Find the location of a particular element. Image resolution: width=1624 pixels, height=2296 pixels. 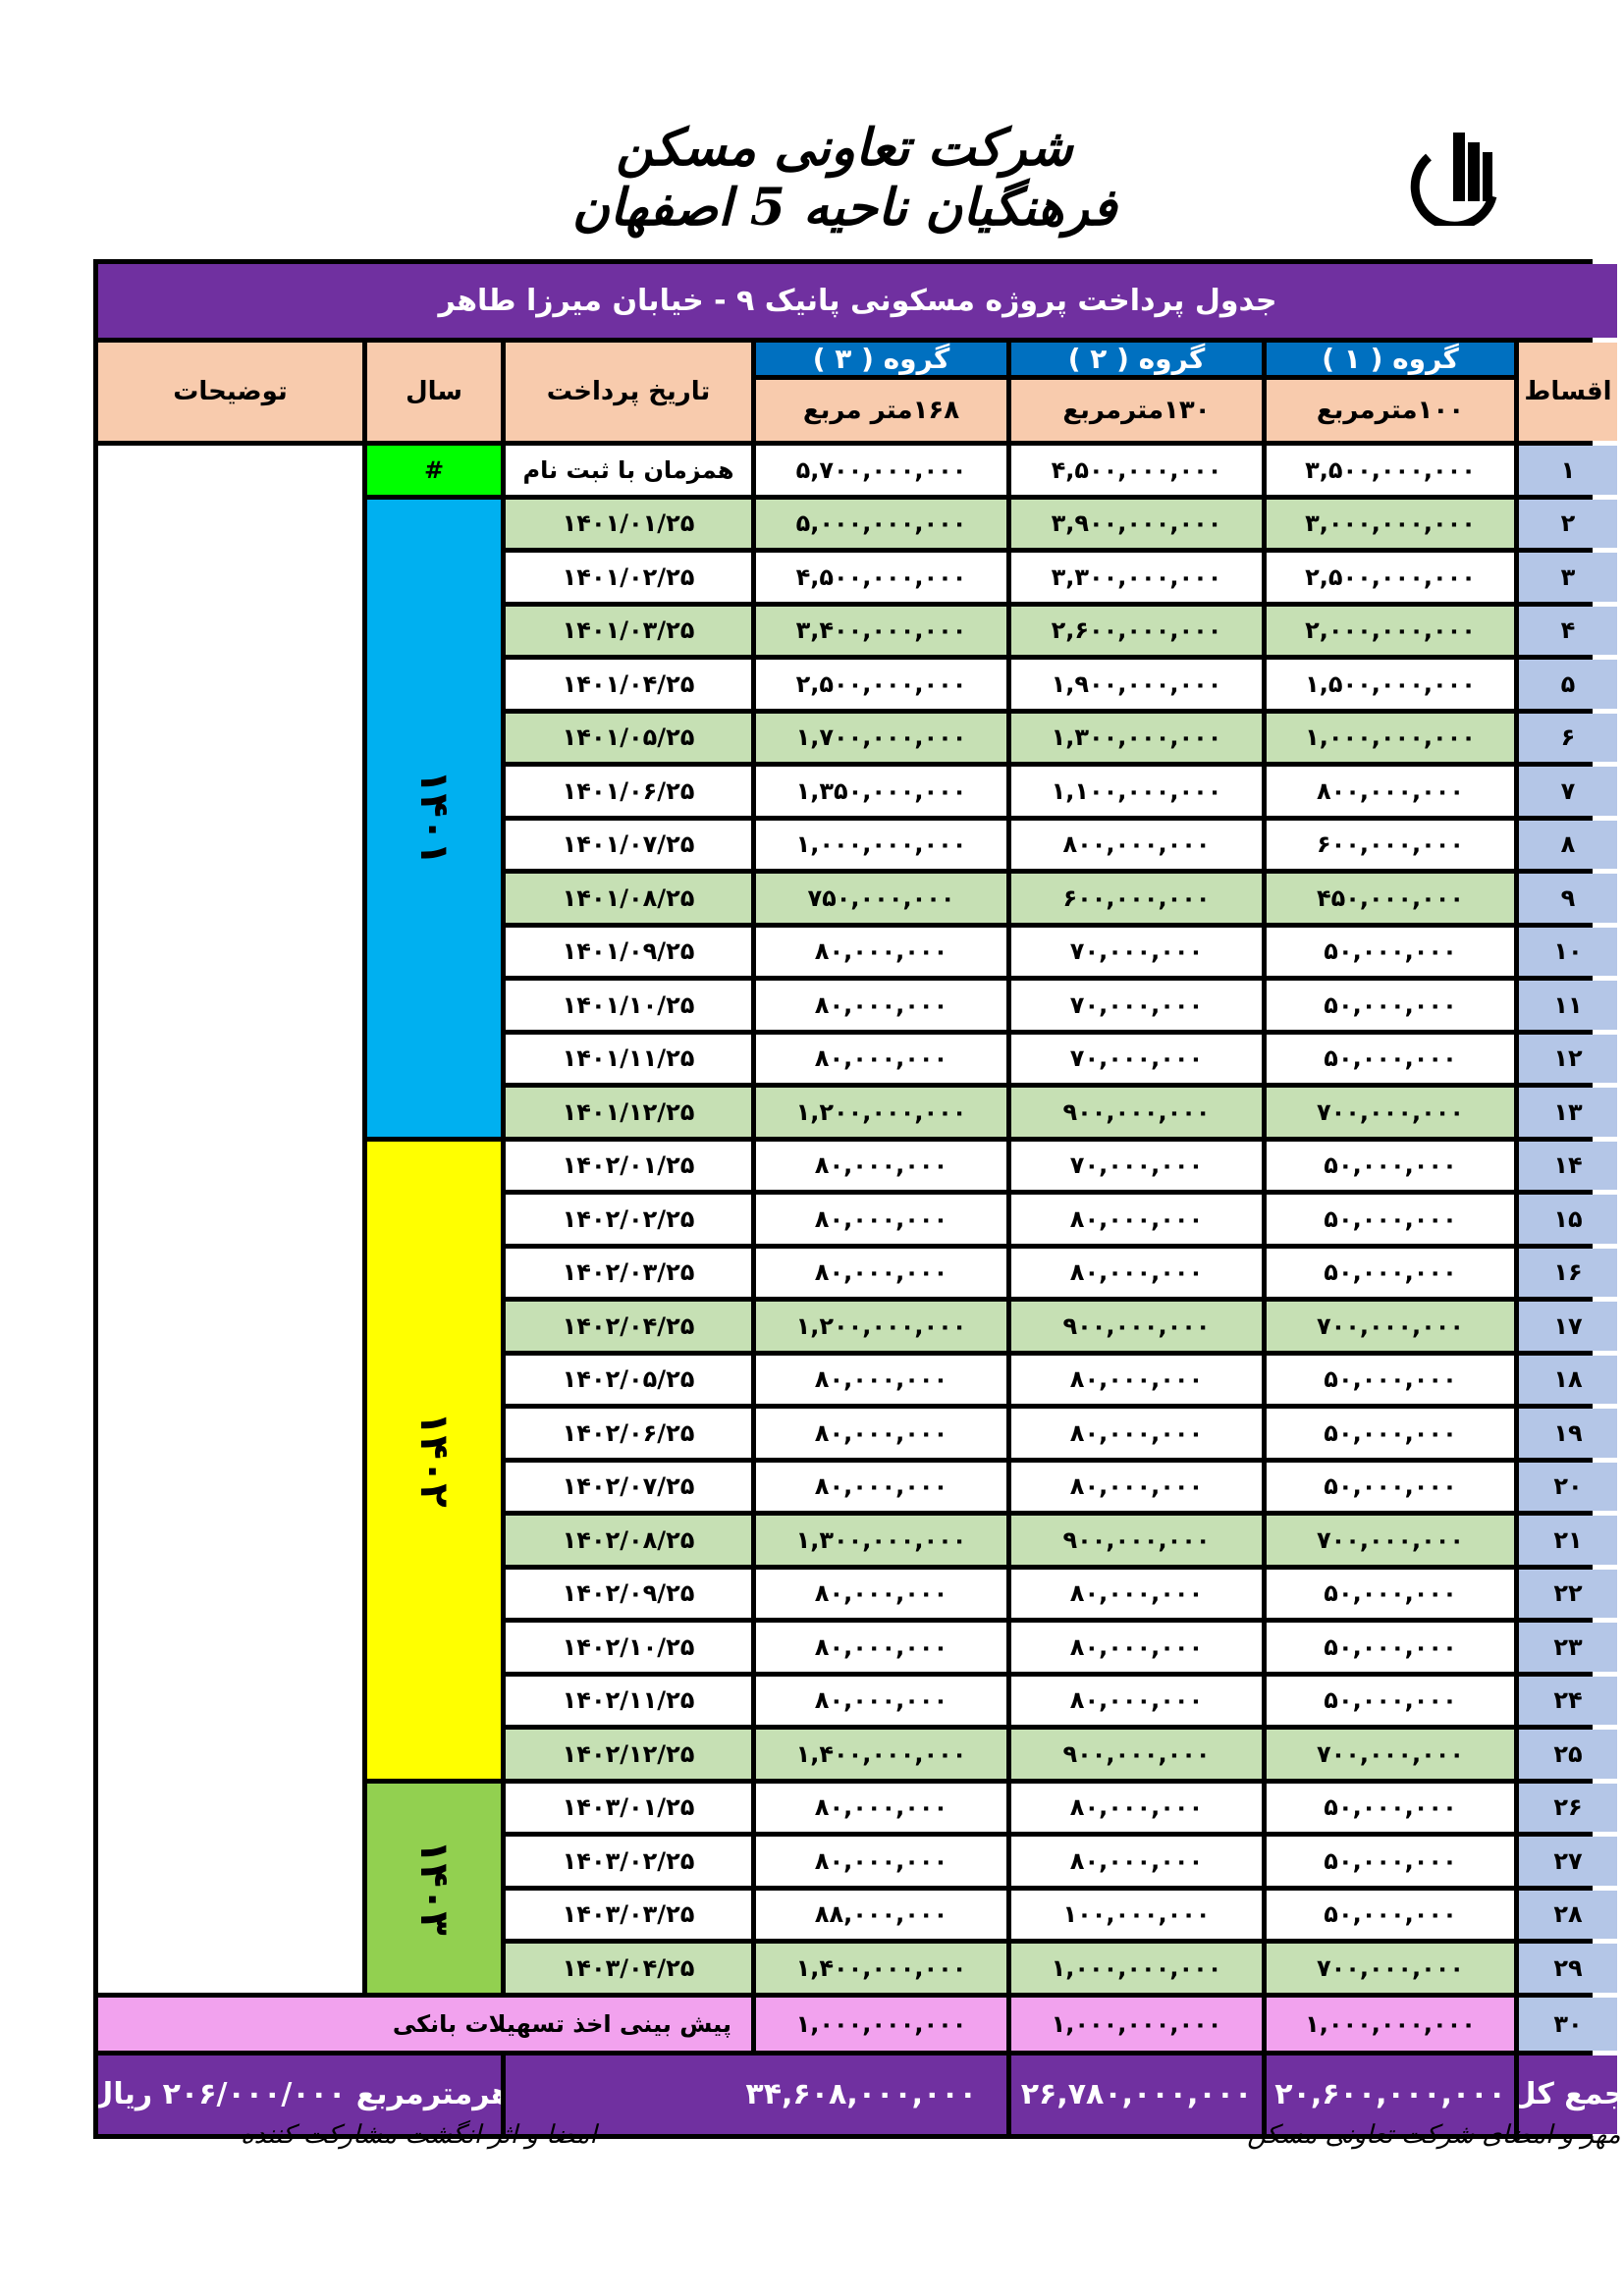

amount-group-1: ۳,۵۰۰,۰۰۰,۰۰۰ is located at coordinates (1390, 470).